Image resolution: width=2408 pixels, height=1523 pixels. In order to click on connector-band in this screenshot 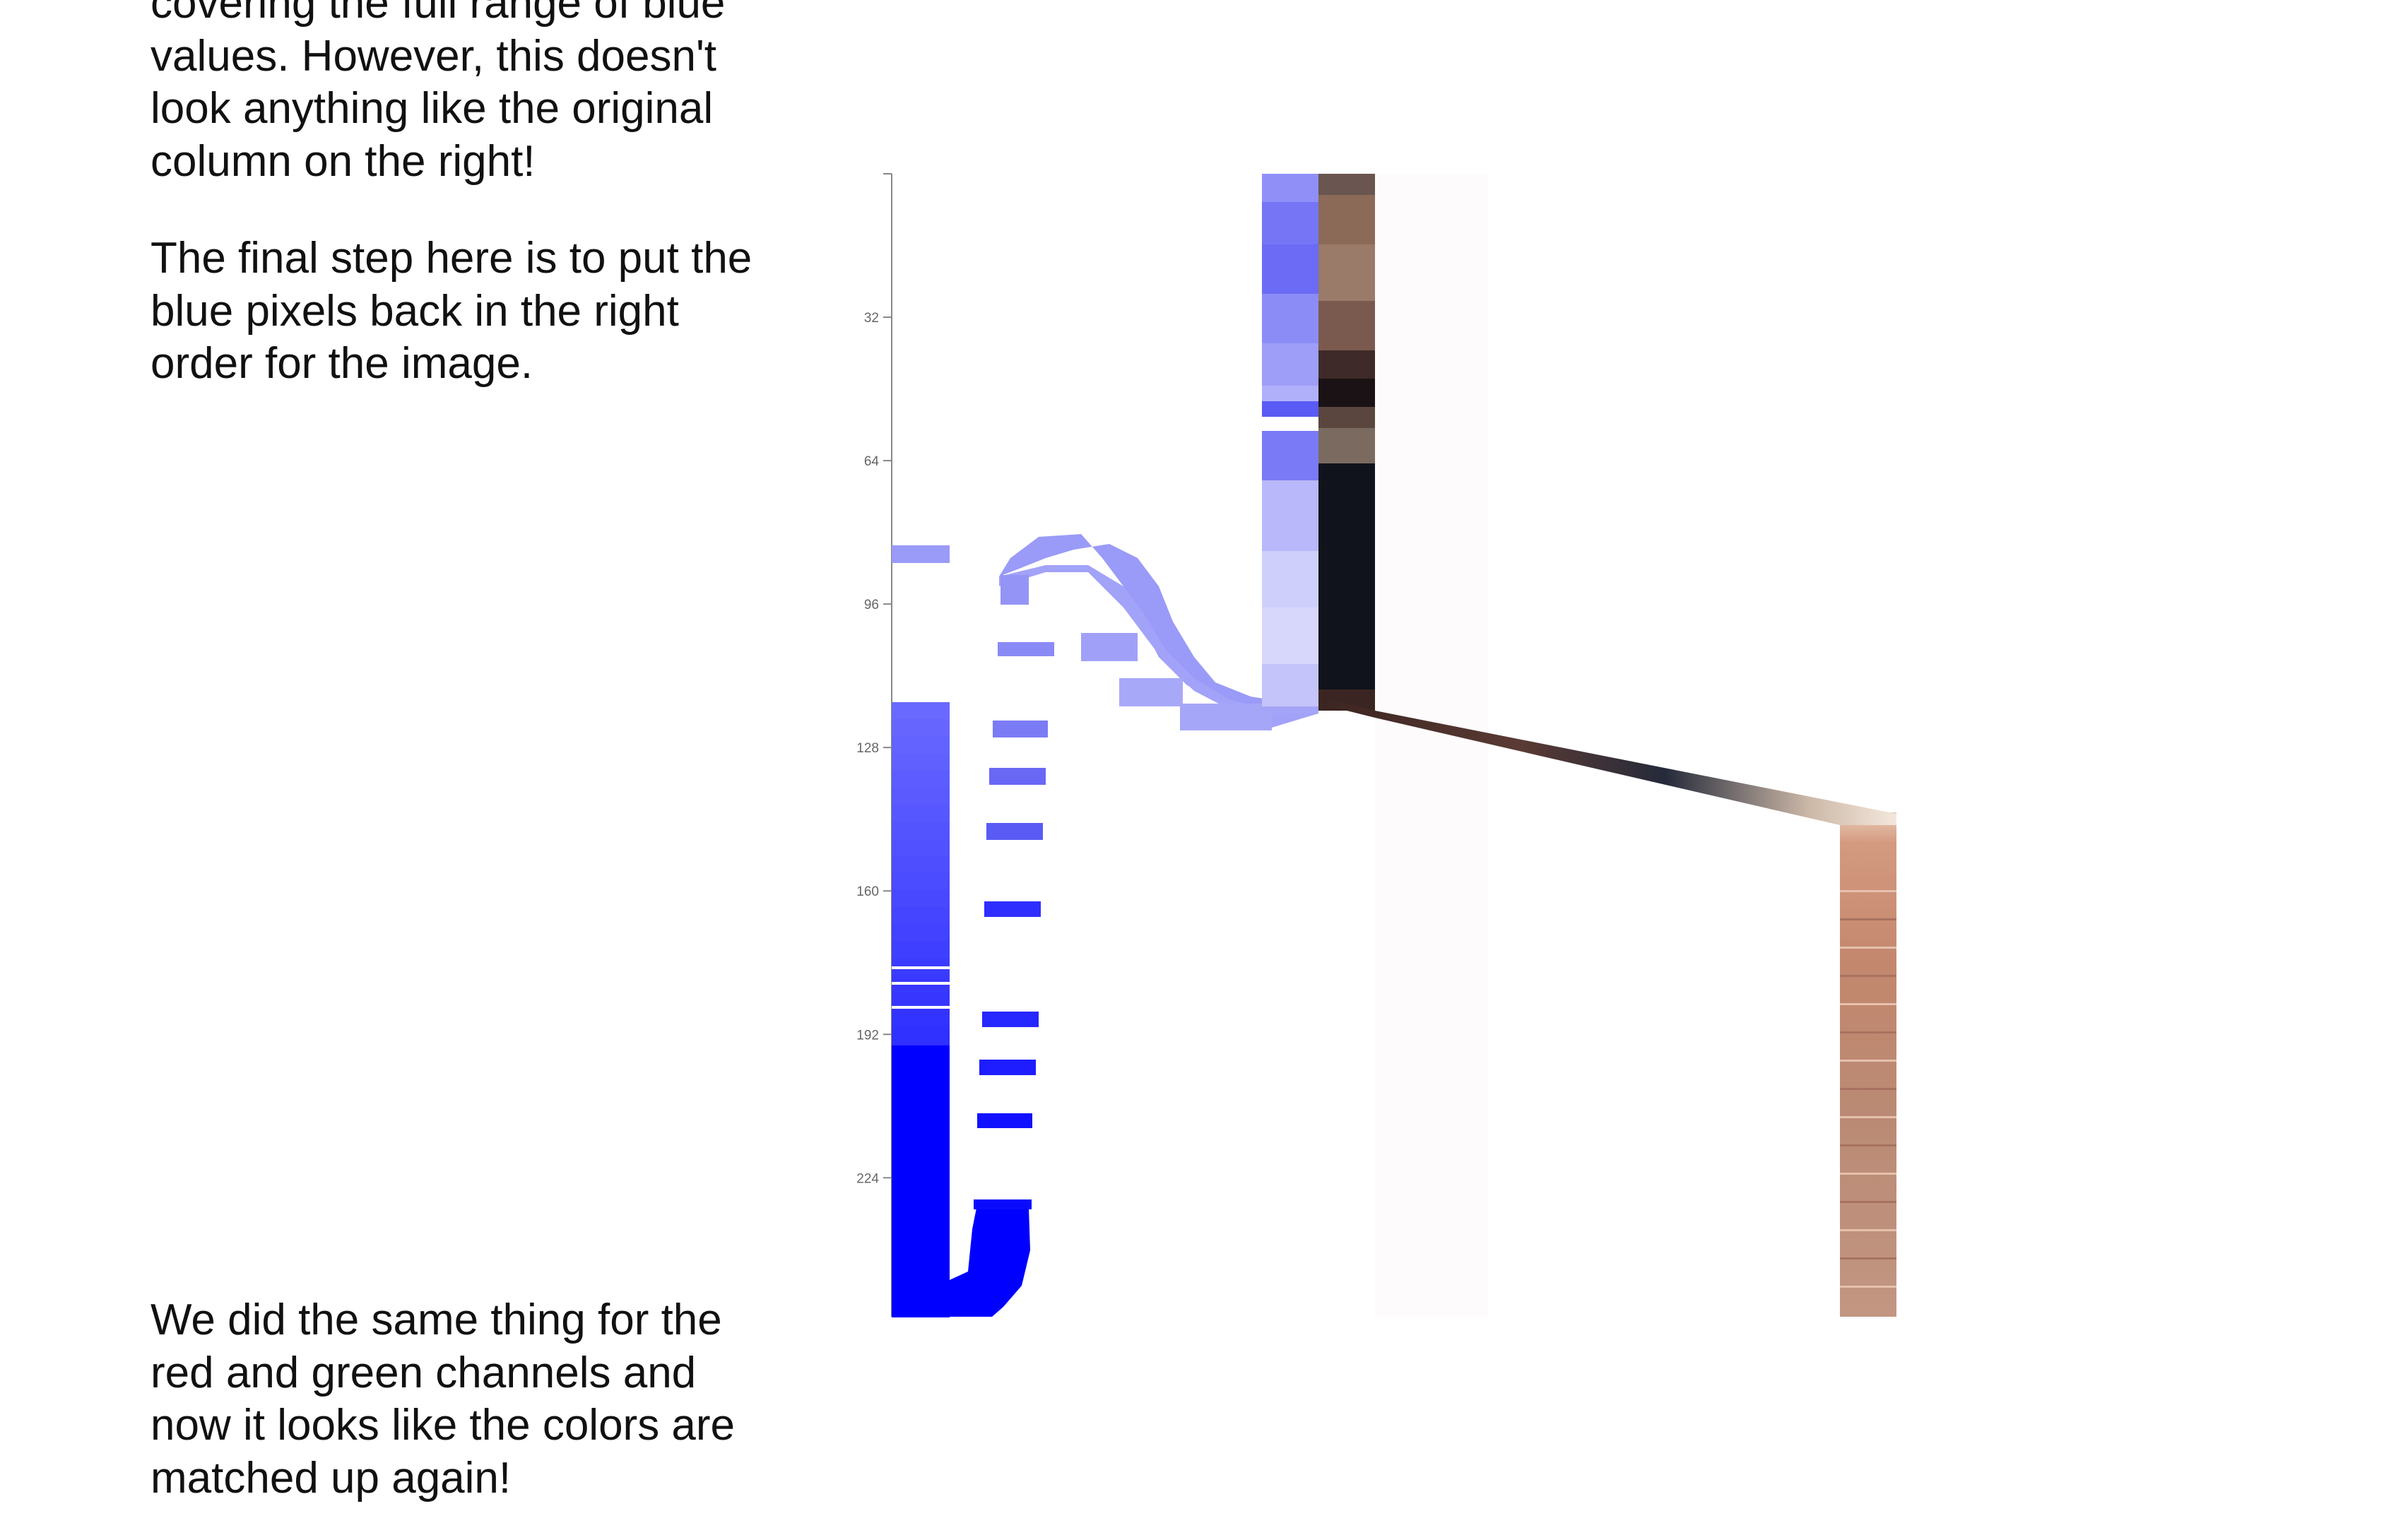, I will do `click(1607, 761)`.